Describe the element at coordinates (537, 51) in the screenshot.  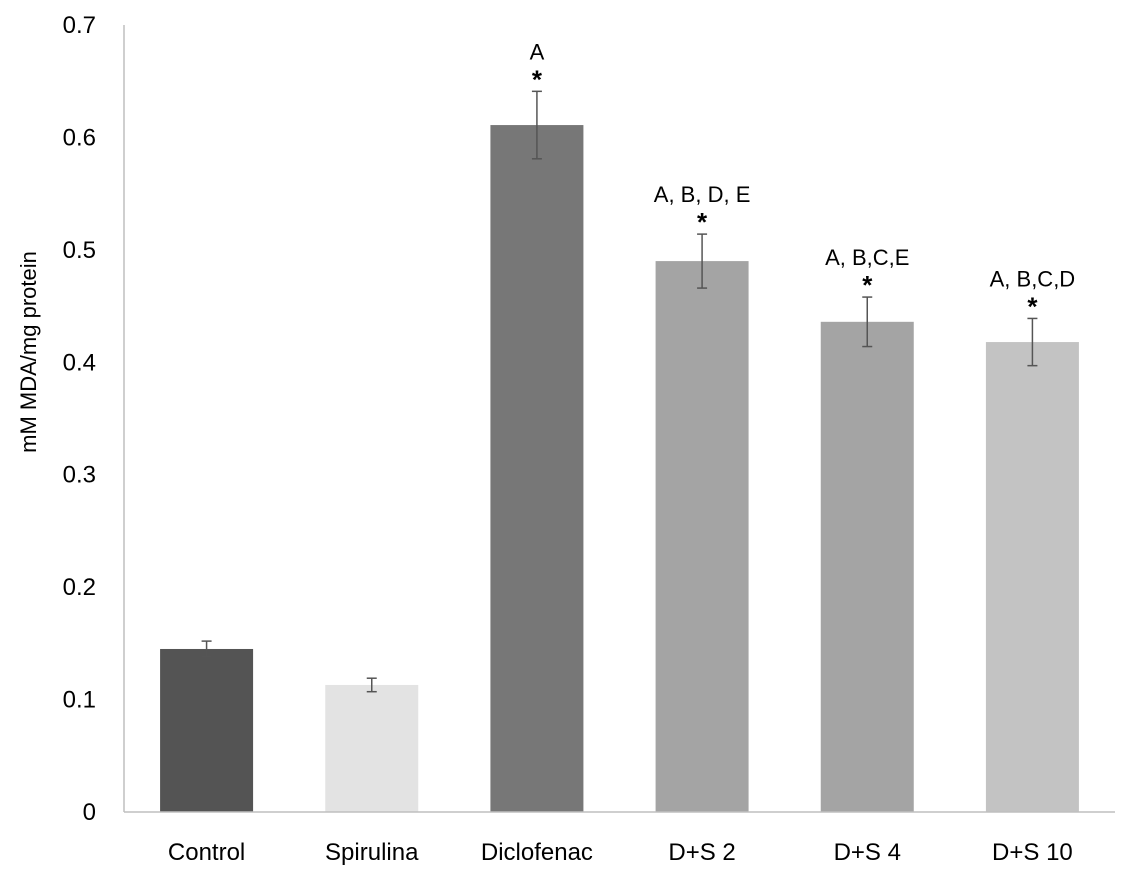
I see `group-annotation: A` at that location.